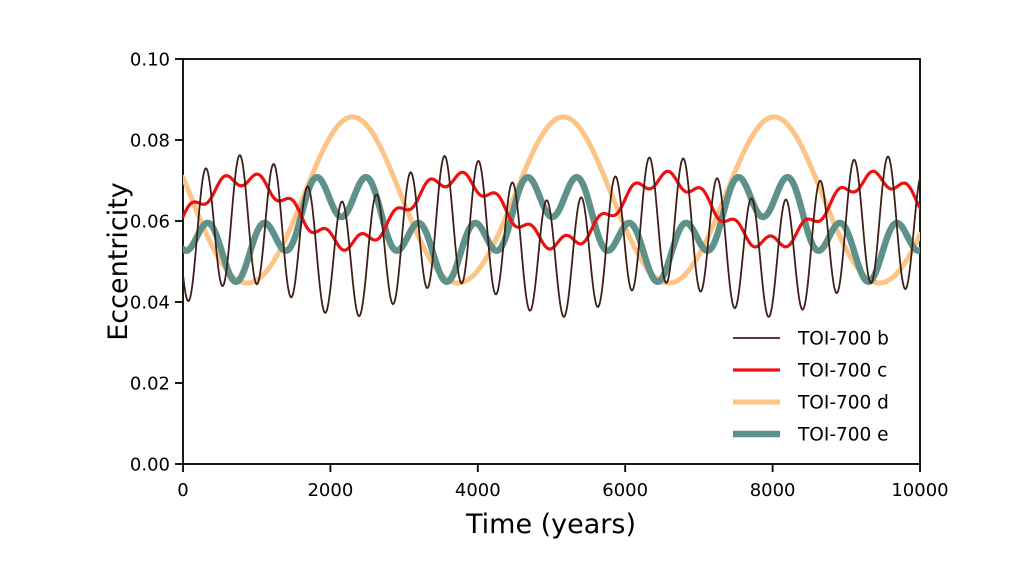  What do you see at coordinates (843, 339) in the screenshot?
I see `legend-label-toi-700-b: TOI-700 b` at bounding box center [843, 339].